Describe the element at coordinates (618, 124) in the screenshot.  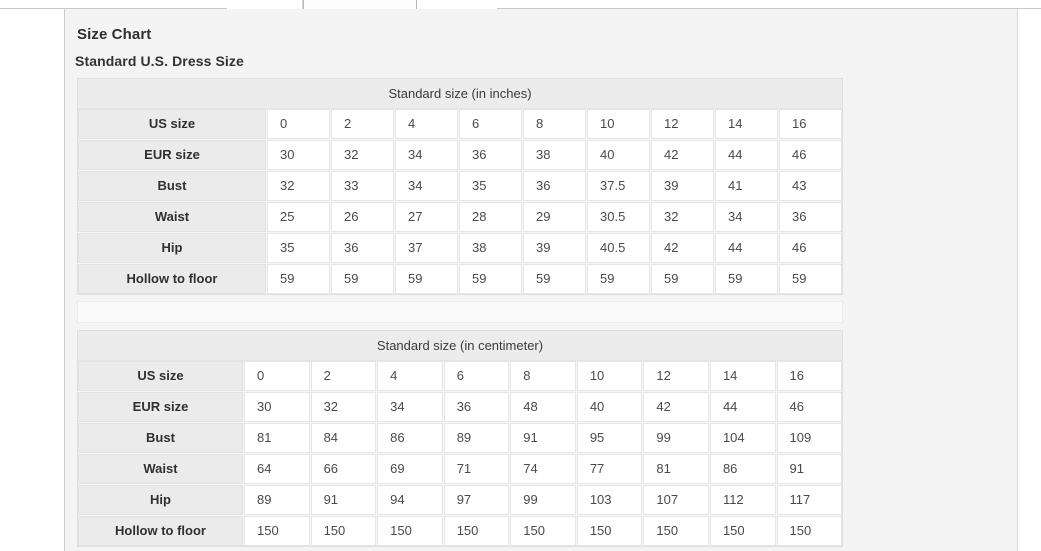
I see `size-cell: 10` at that location.